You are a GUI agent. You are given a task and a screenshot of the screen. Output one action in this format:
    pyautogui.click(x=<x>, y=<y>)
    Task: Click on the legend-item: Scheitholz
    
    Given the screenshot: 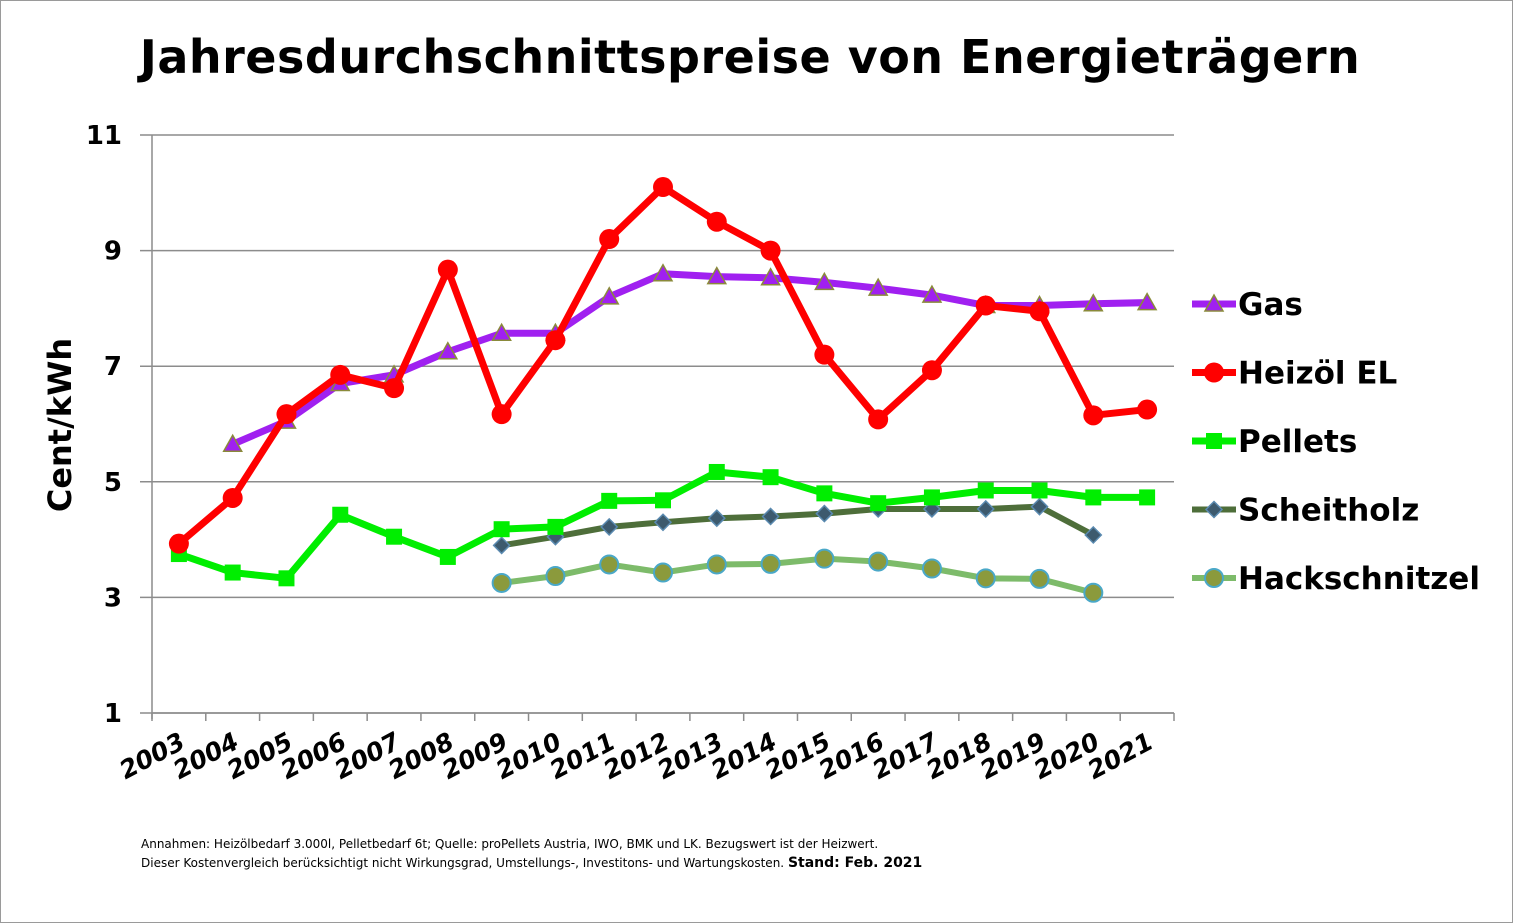 What is the action you would take?
    pyautogui.click(x=1305, y=511)
    